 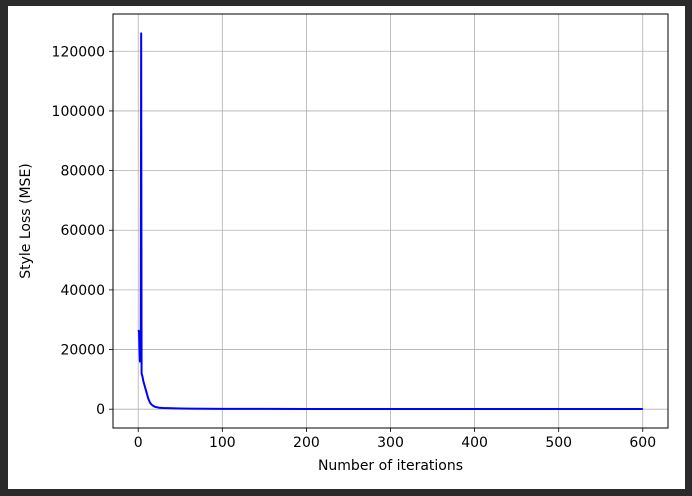 What do you see at coordinates (78, 112) in the screenshot?
I see `y-tick-label: 100000` at bounding box center [78, 112].